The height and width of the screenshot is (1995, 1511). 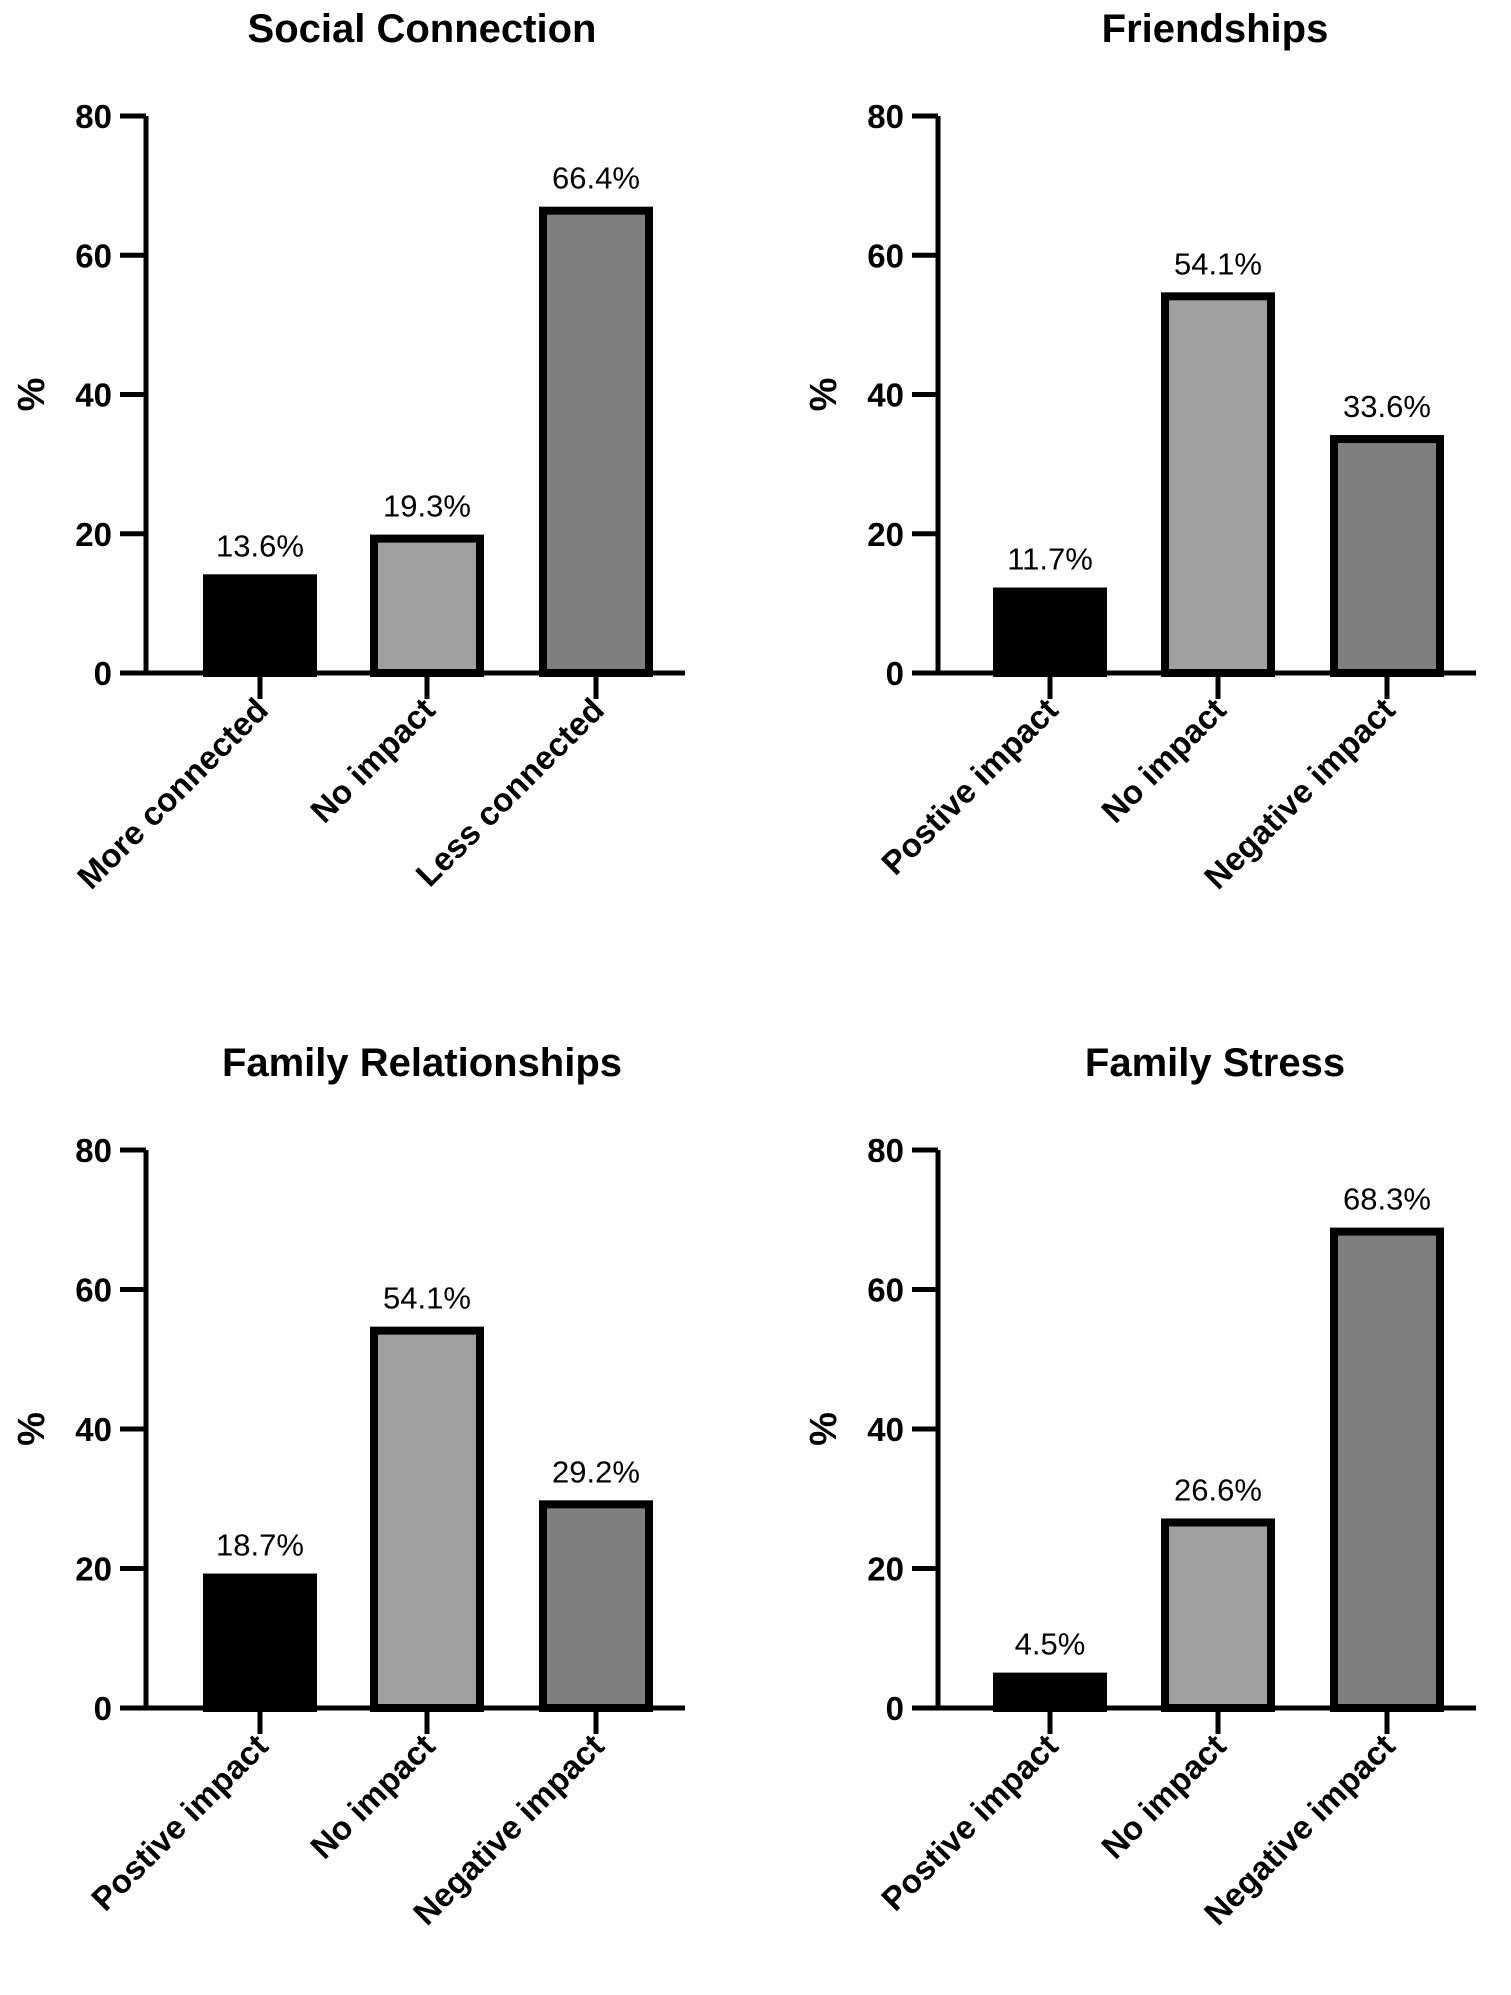 I want to click on chart-title: Family Stress, so click(x=1215, y=1063).